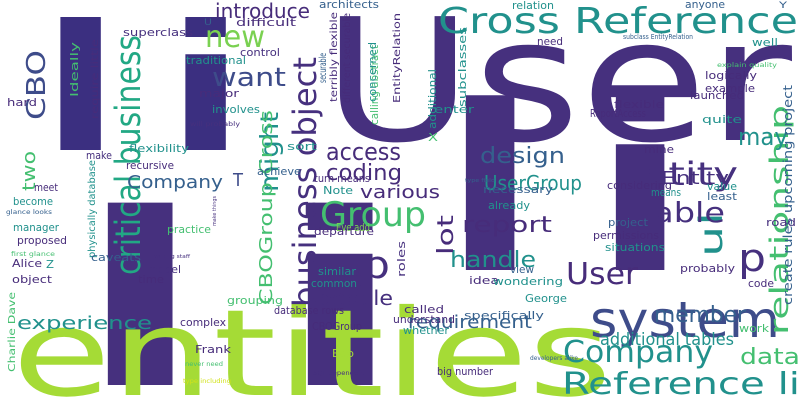 This screenshot has height=400, width=800. Describe the element at coordinates (334, 283) in the screenshot. I see `word-common: common` at that location.